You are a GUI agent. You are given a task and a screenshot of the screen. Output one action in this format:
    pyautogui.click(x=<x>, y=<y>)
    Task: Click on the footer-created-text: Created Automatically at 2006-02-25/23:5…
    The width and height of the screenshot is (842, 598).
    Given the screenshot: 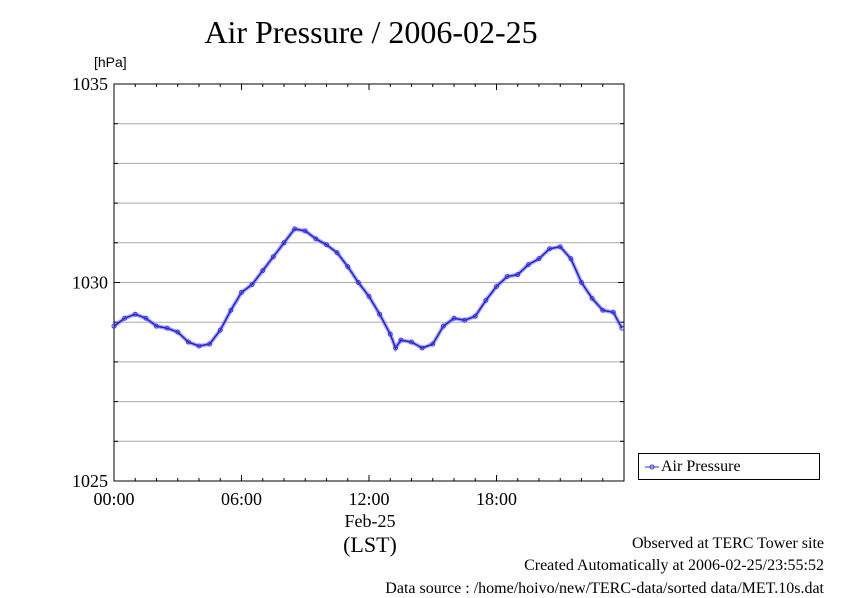 What is the action you would take?
    pyautogui.click(x=674, y=565)
    